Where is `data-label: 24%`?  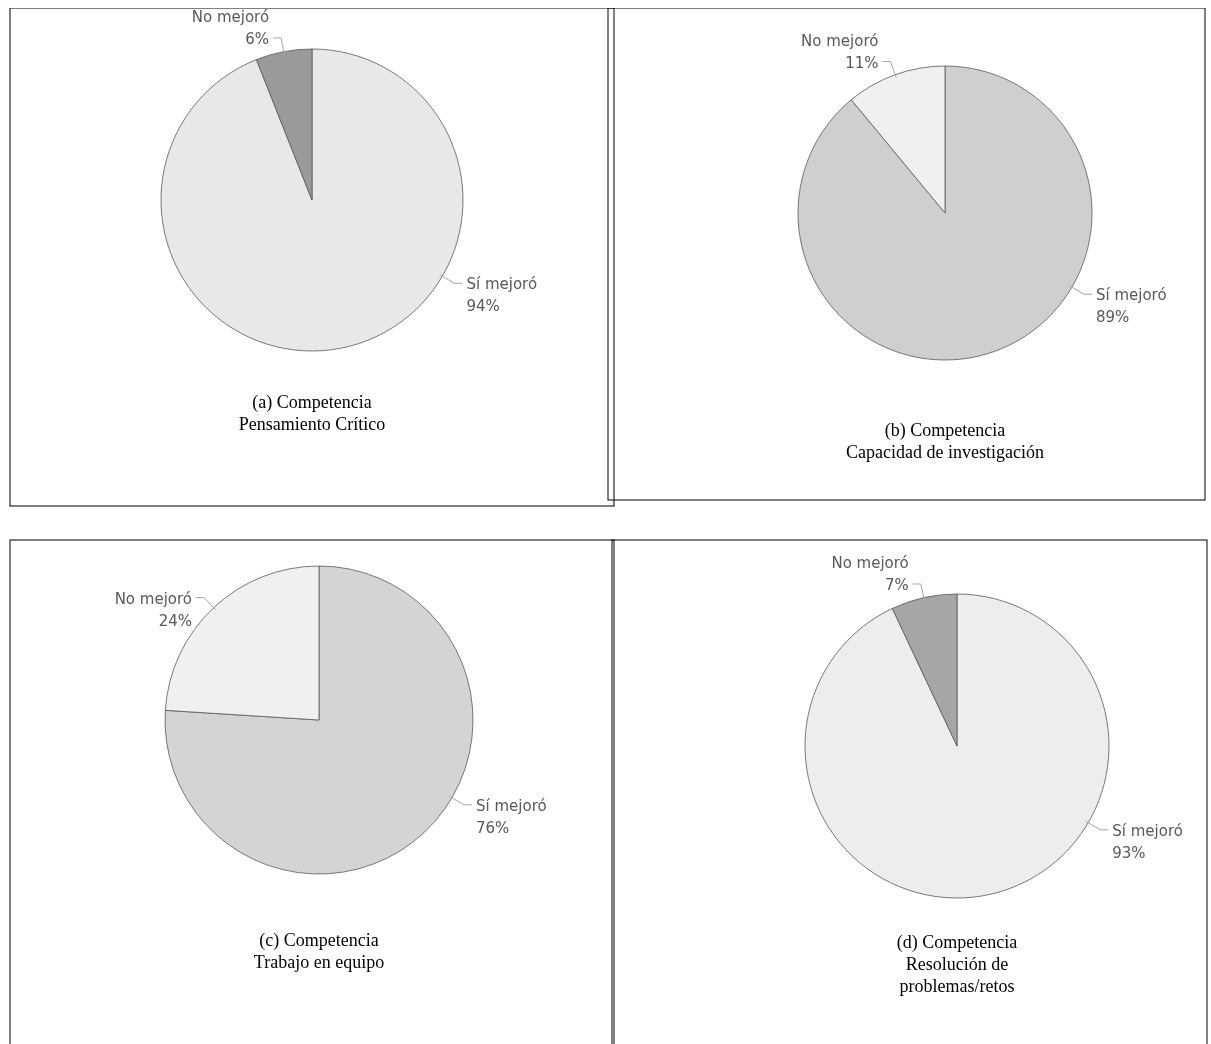 data-label: 24% is located at coordinates (175, 620).